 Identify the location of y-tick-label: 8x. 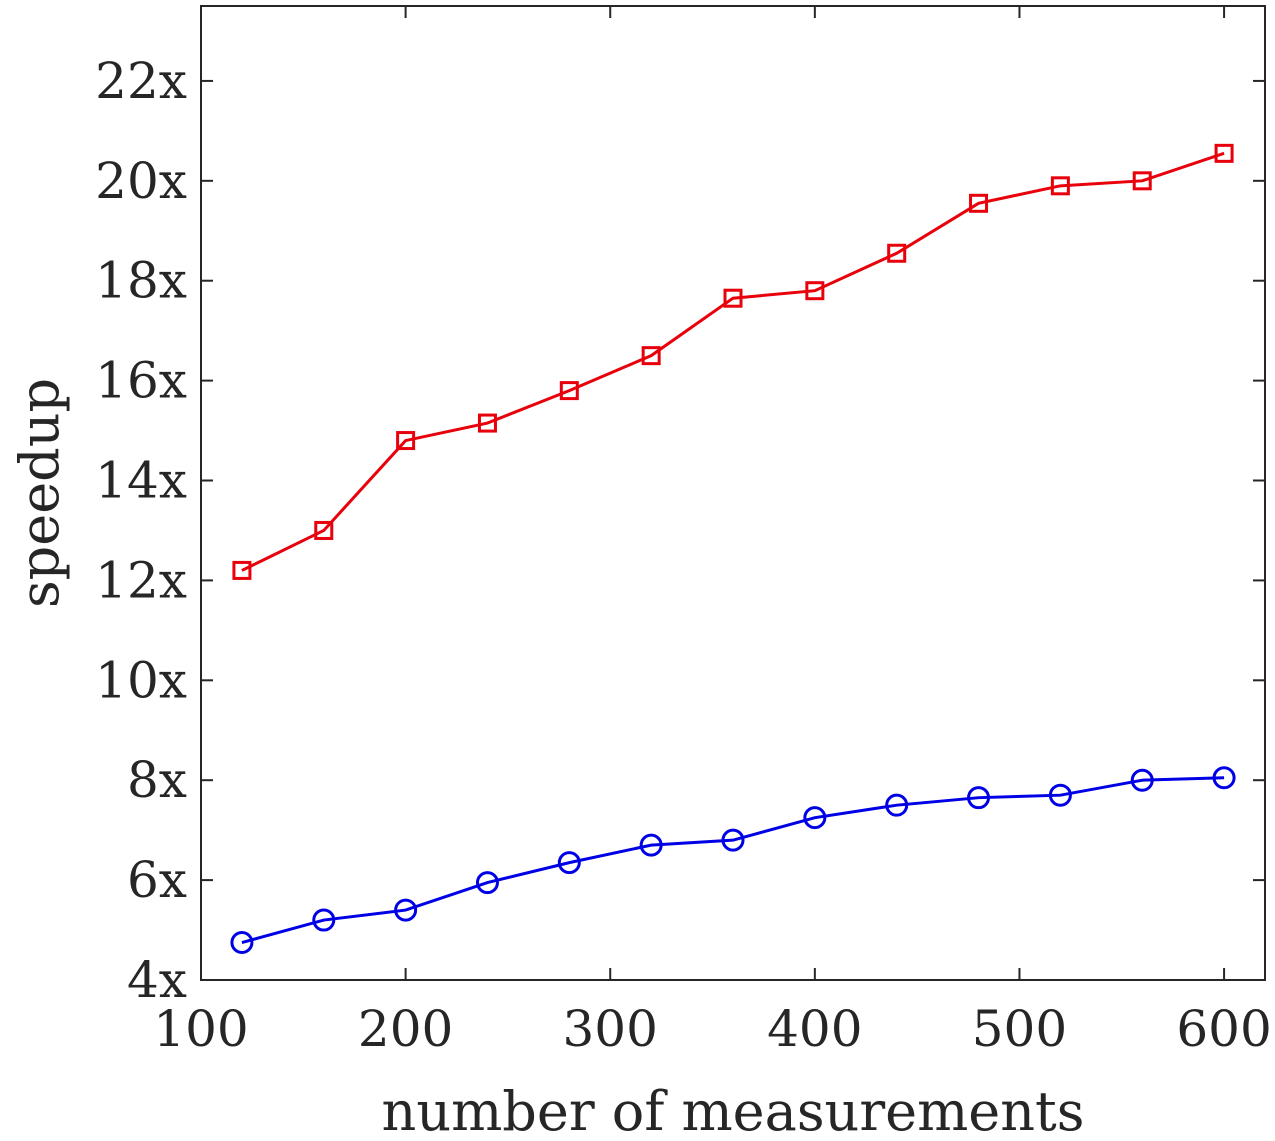
(157, 780).